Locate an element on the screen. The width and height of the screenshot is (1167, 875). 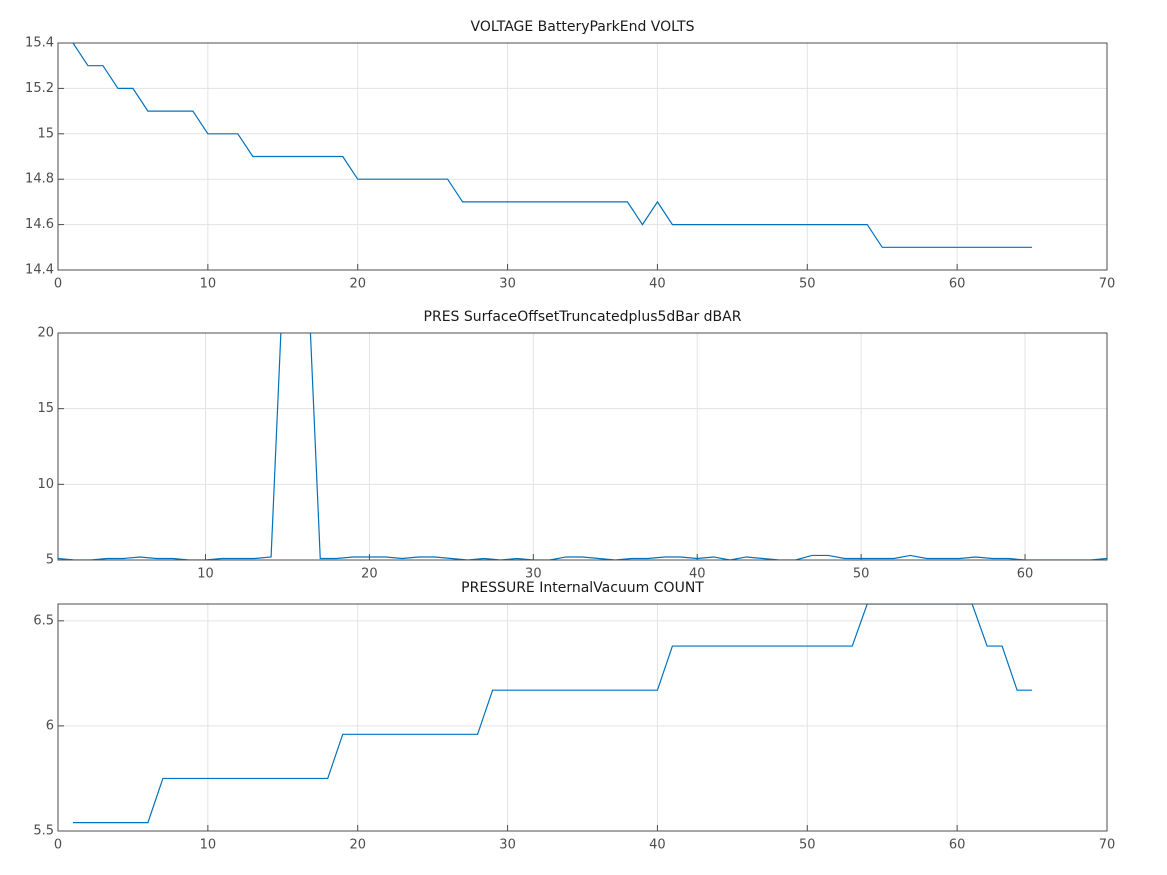
y-tick-label: 5 is located at coordinates (50, 560).